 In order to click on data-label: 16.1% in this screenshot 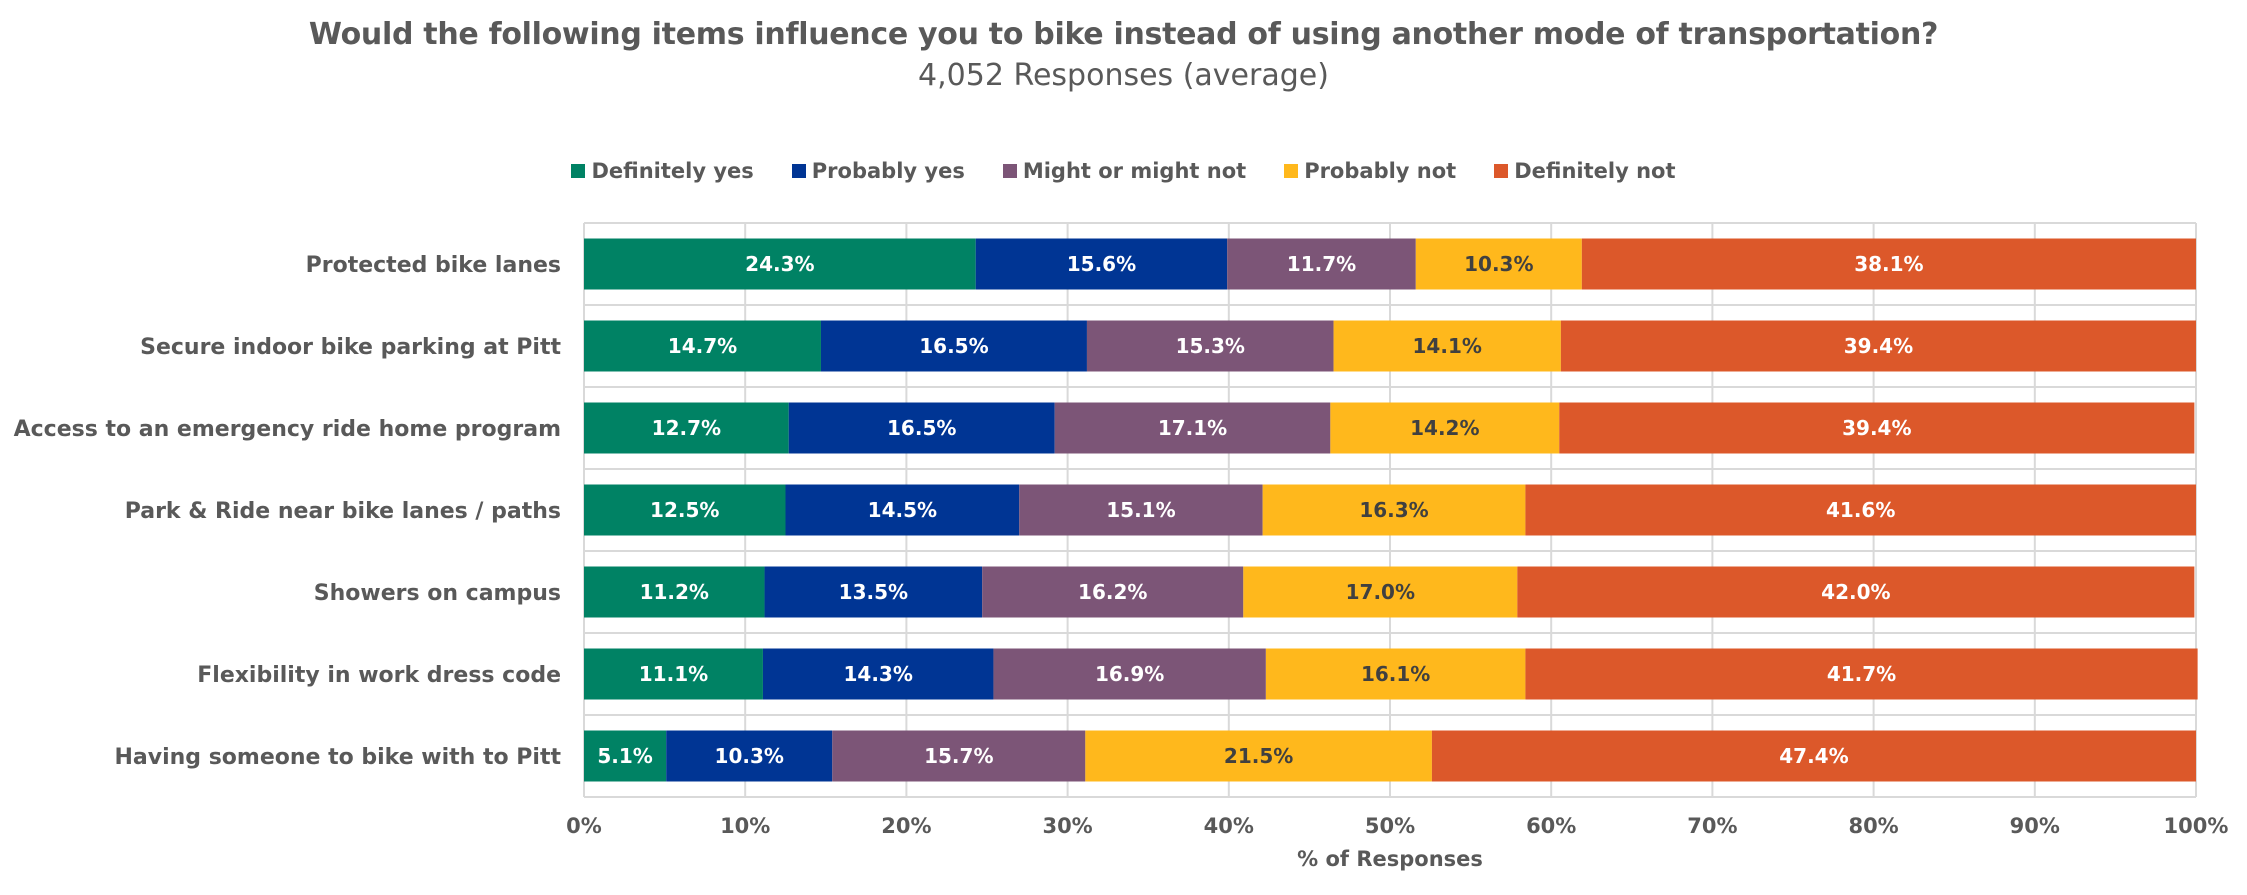, I will do `click(1395, 674)`.